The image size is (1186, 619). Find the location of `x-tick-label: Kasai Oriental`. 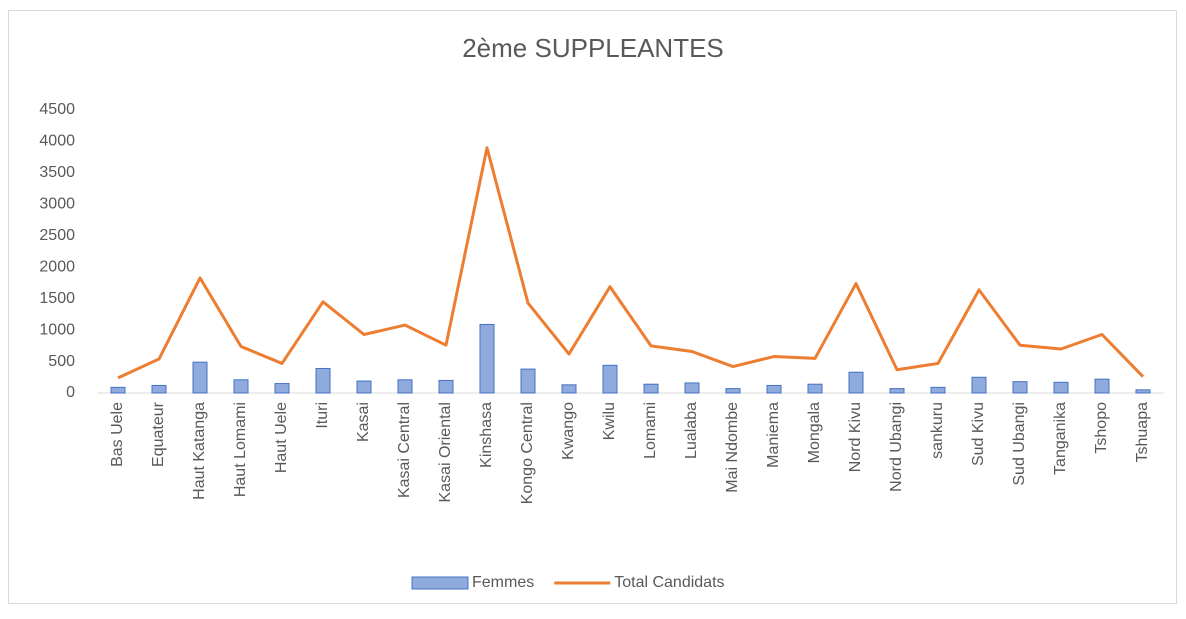

x-tick-label: Kasai Oriental is located at coordinates (445, 452).